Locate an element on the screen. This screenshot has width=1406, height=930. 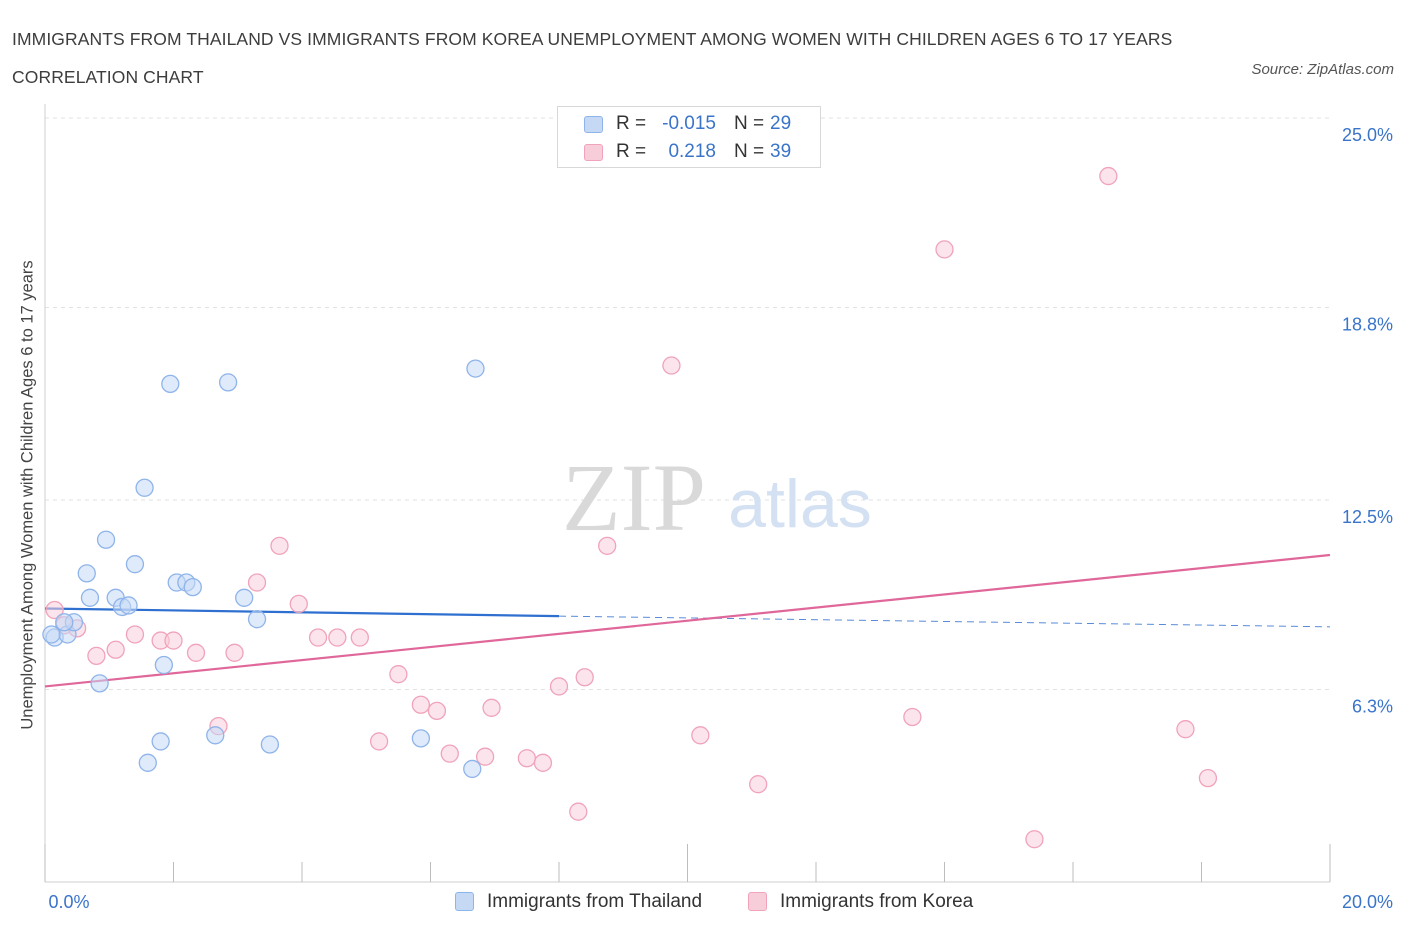
legend-row-thailand: R = -0.015 N = 29 is located at coordinates (689, 124).